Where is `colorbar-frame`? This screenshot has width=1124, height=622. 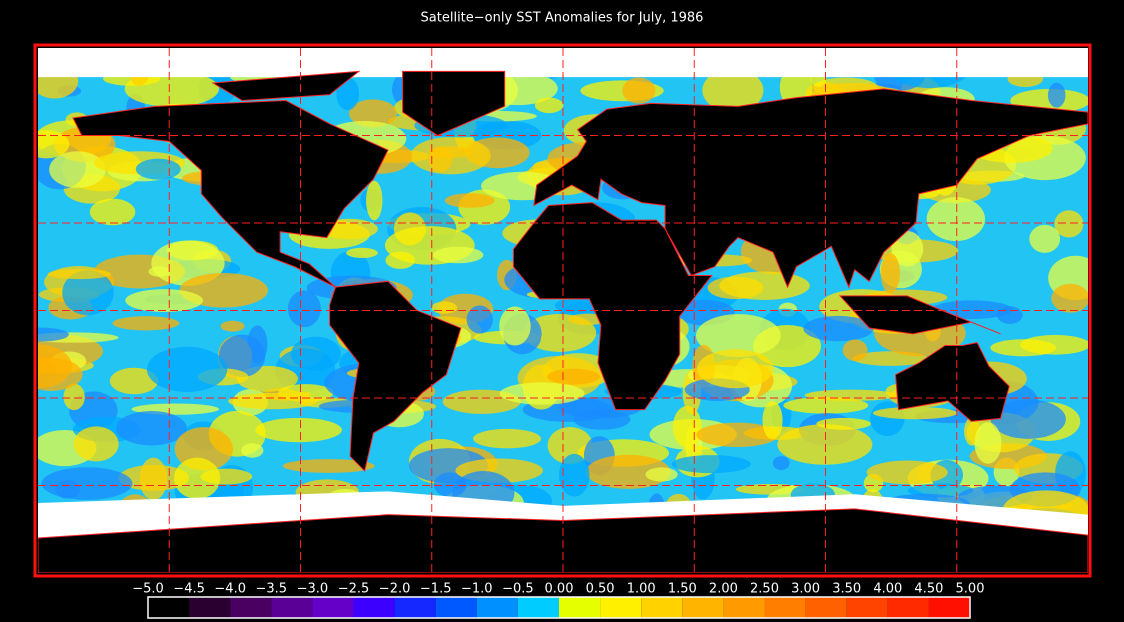
colorbar-frame is located at coordinates (559, 607).